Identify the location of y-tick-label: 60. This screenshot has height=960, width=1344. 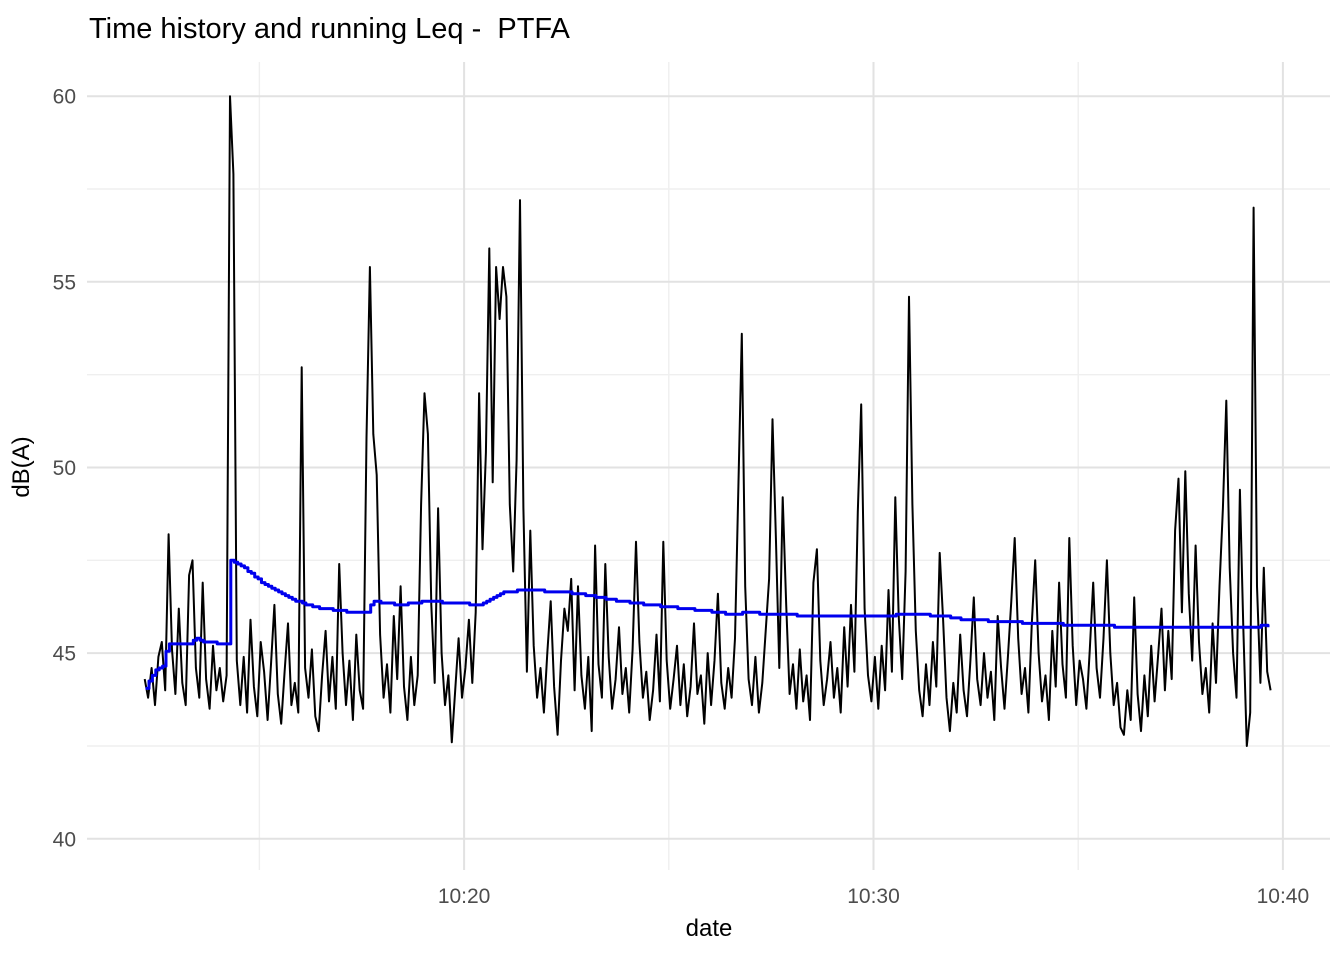
(64, 97).